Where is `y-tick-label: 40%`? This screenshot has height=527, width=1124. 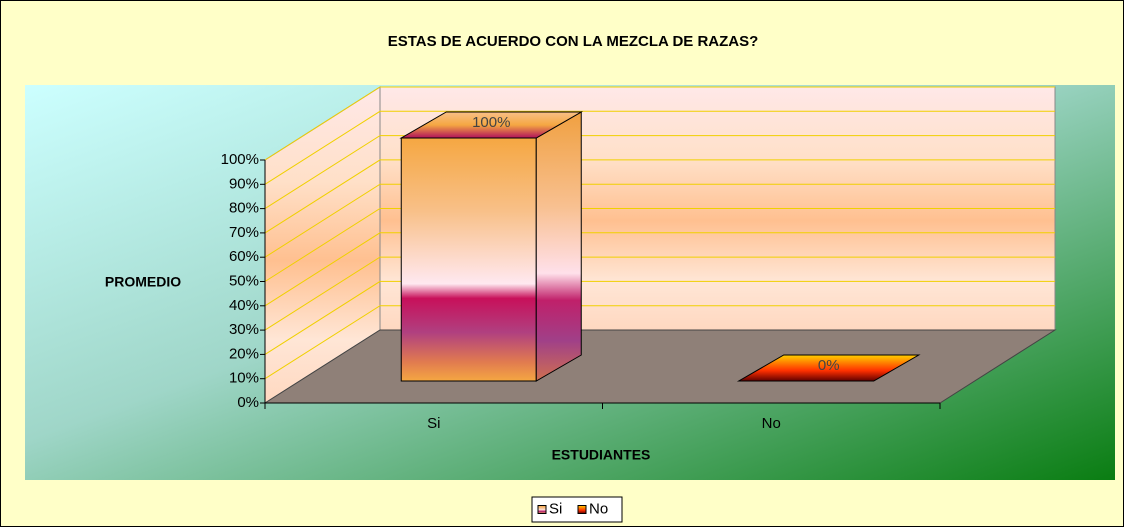 y-tick-label: 40% is located at coordinates (244, 305).